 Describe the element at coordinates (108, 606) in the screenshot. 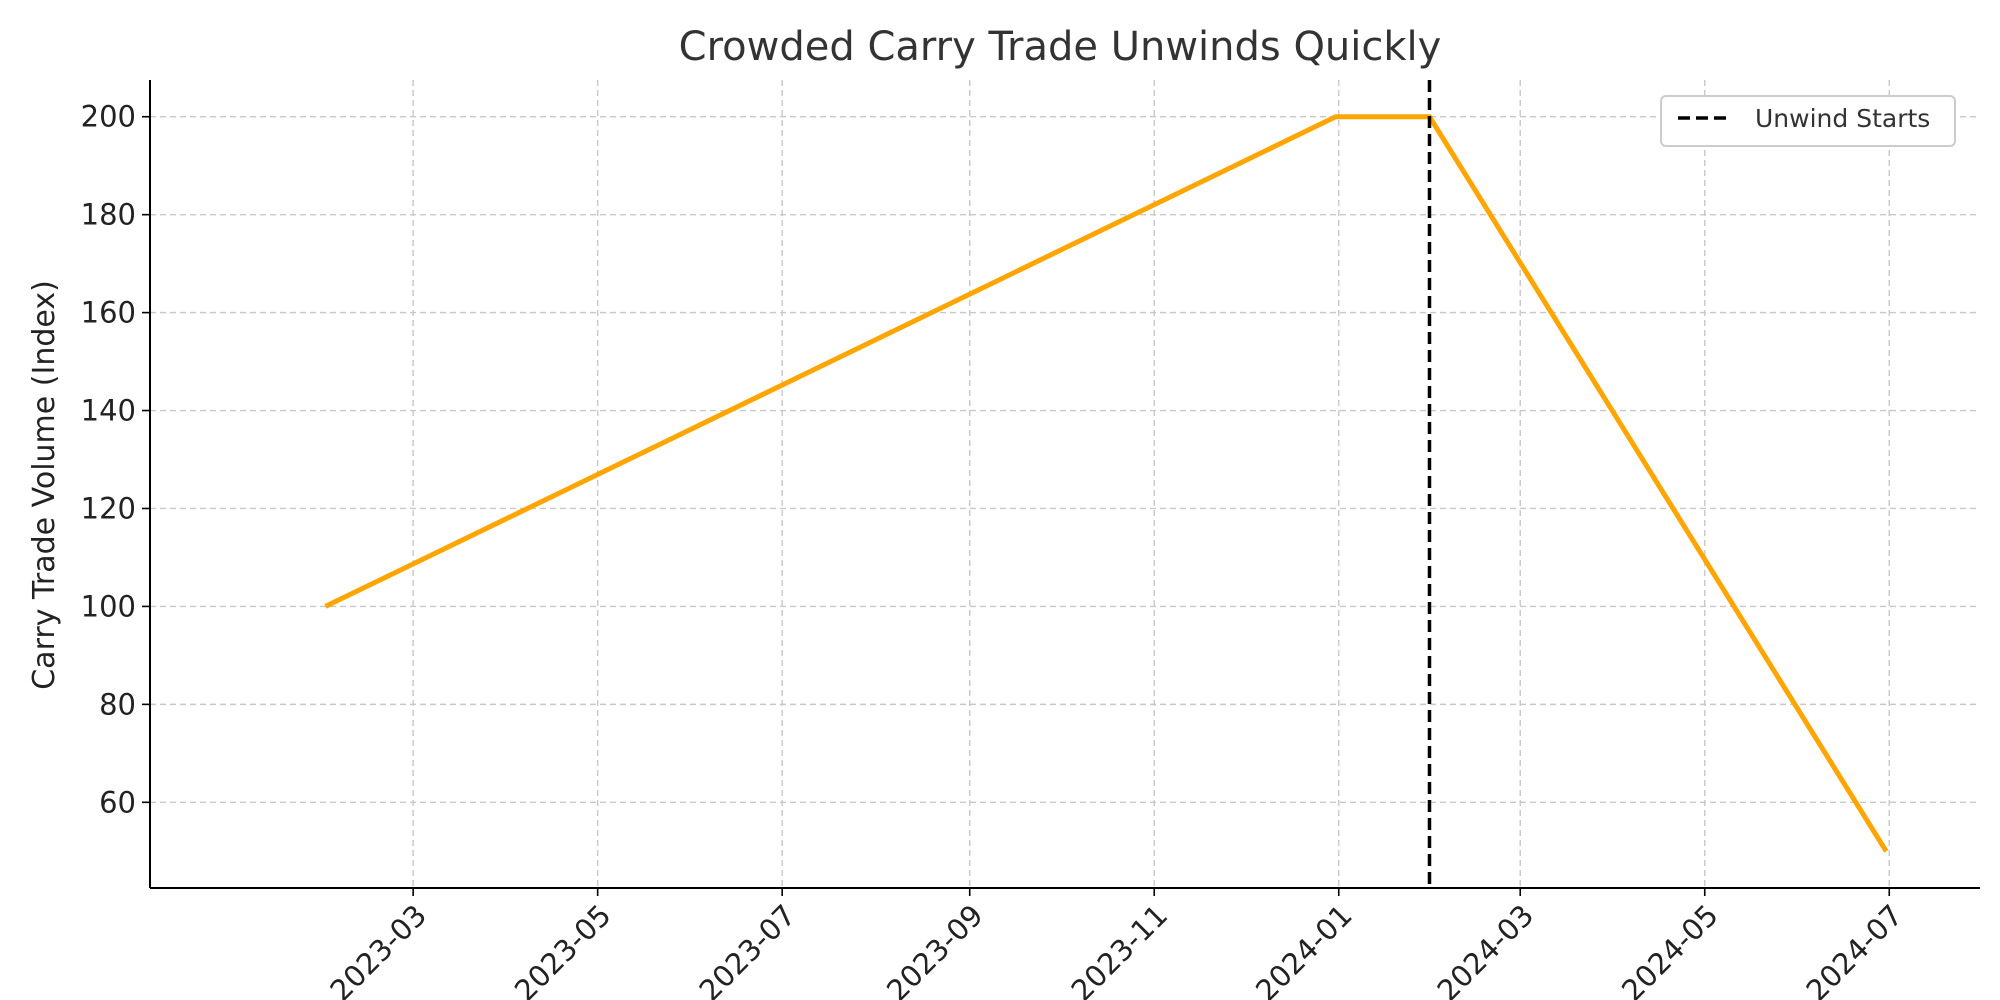

I see `y-tick-label: 100` at that location.